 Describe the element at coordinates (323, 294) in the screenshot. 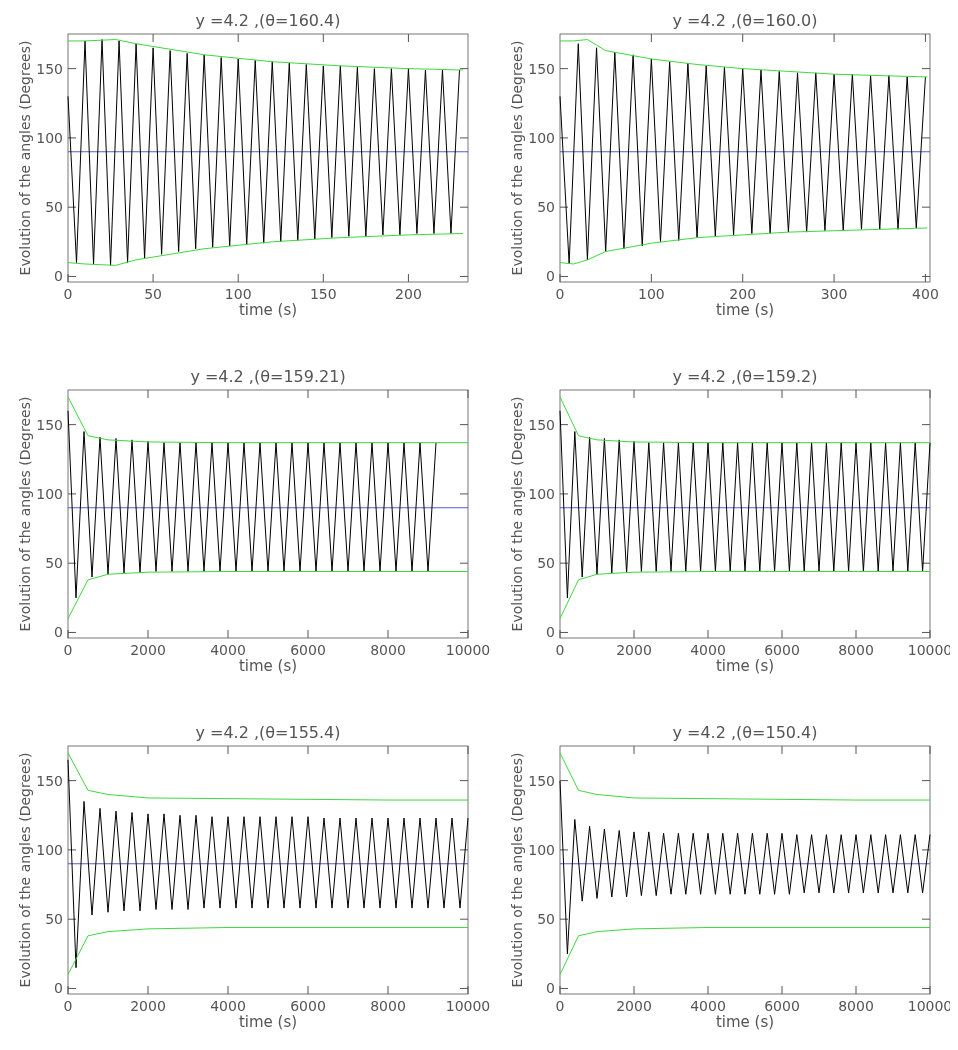

I see `x-tick-label: 150` at that location.